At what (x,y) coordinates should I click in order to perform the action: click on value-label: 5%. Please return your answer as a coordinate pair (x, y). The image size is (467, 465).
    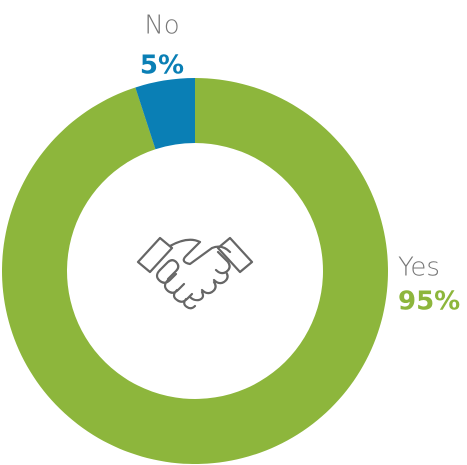
    Looking at the image, I should click on (162, 66).